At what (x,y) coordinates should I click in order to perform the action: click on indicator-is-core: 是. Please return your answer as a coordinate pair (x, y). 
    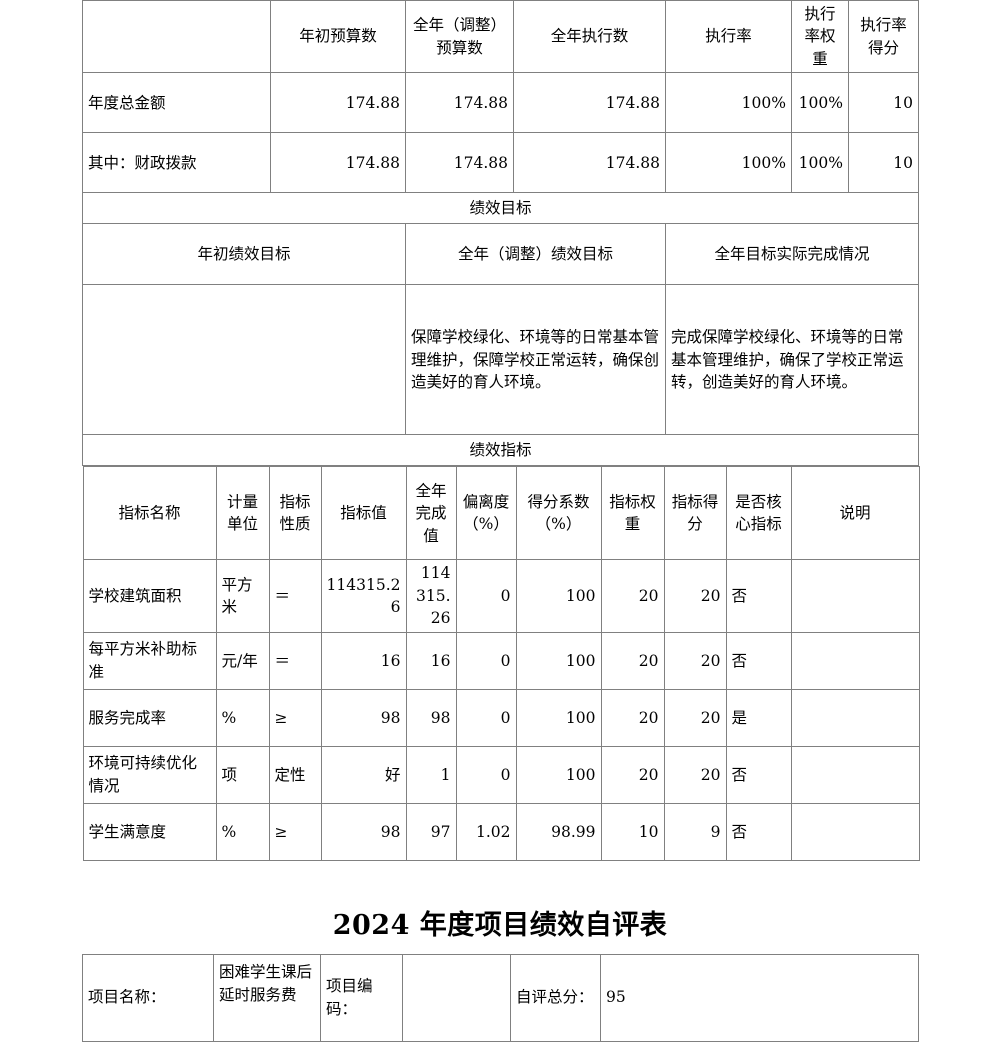
    Looking at the image, I should click on (758, 717).